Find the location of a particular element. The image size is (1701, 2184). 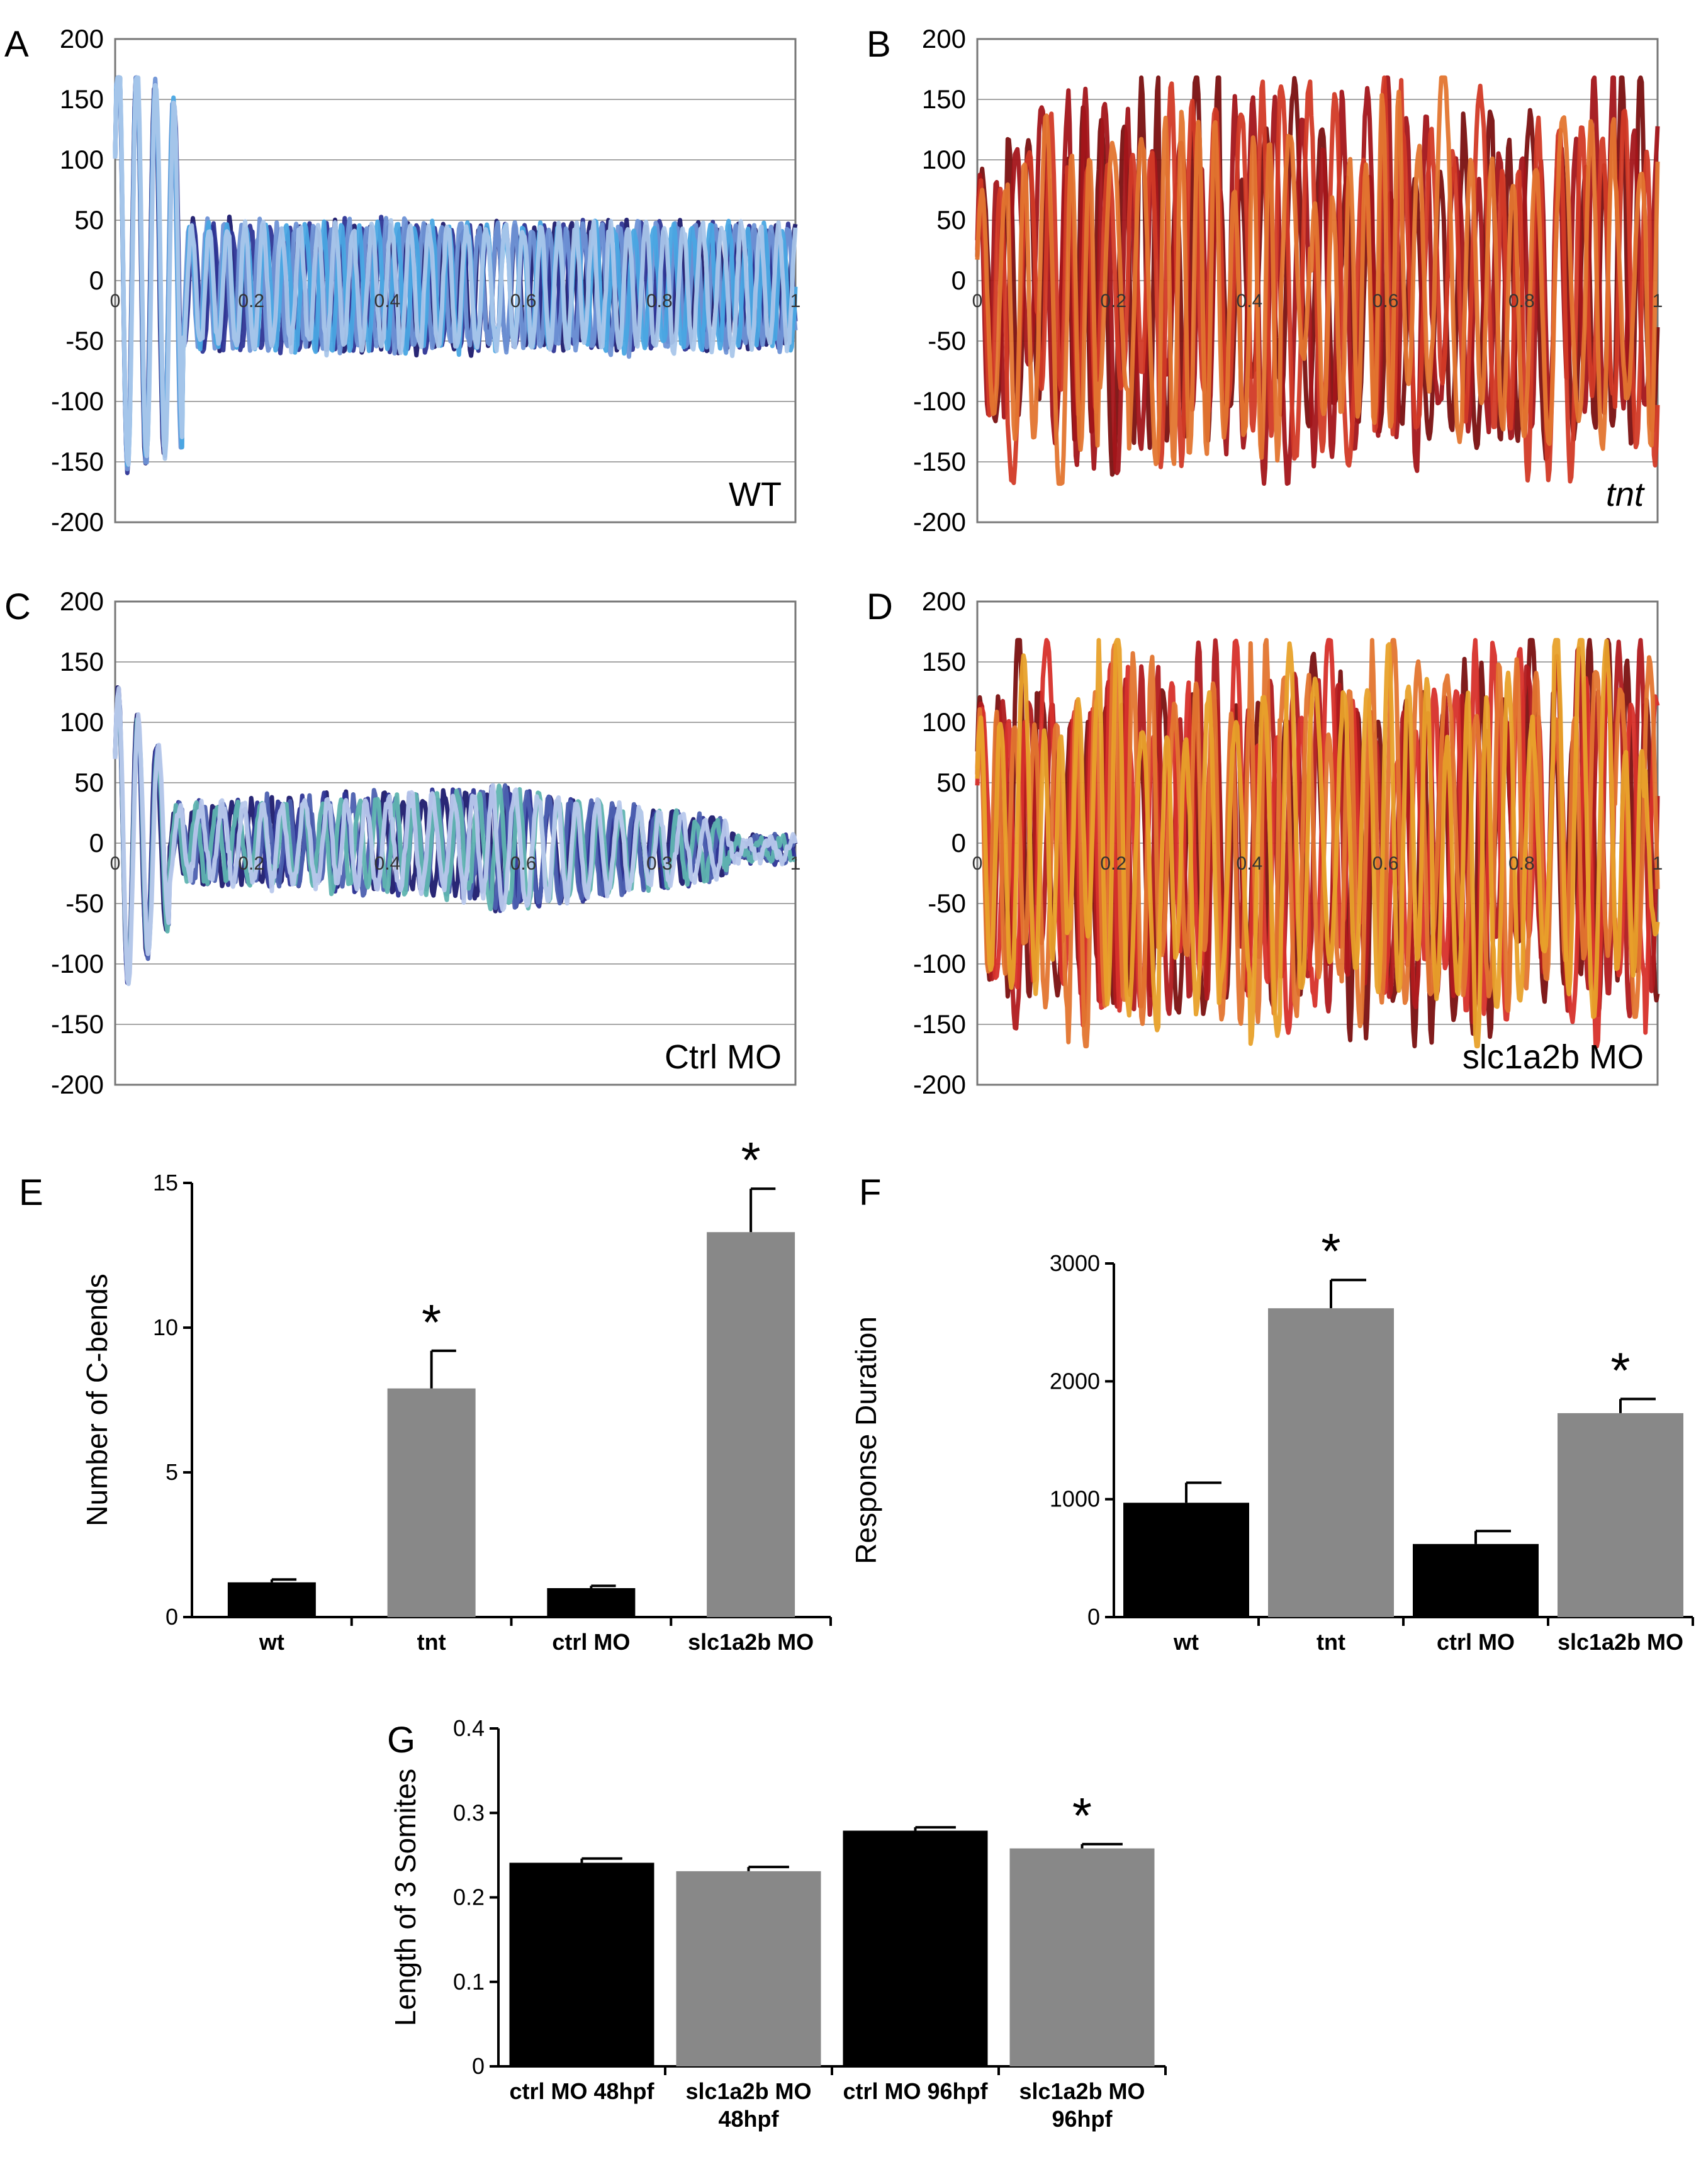

y-axis-title: Number of C-bends is located at coordinates (97, 1400).